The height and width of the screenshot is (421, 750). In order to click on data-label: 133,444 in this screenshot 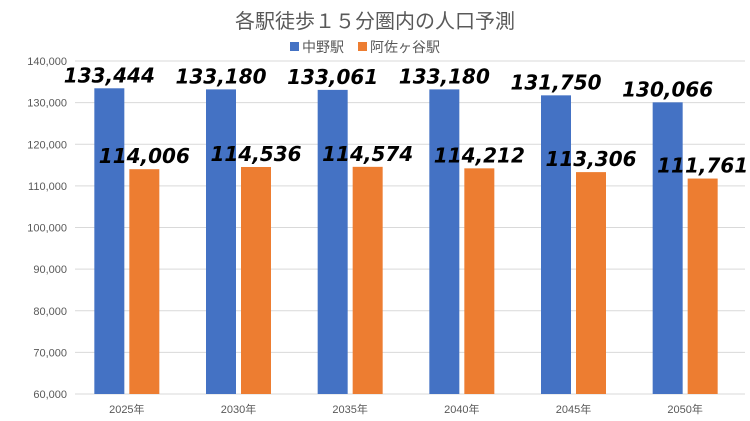, I will do `click(109, 75)`.